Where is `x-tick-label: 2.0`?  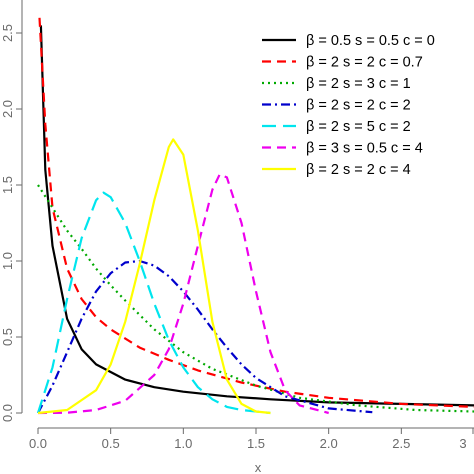 x-tick-label: 2.0 is located at coordinates (329, 443).